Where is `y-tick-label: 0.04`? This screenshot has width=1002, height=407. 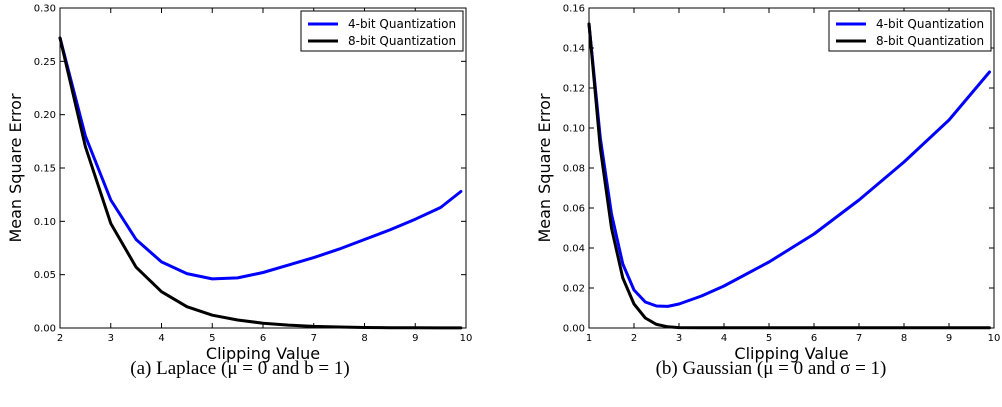
y-tick-label: 0.04 is located at coordinates (574, 249).